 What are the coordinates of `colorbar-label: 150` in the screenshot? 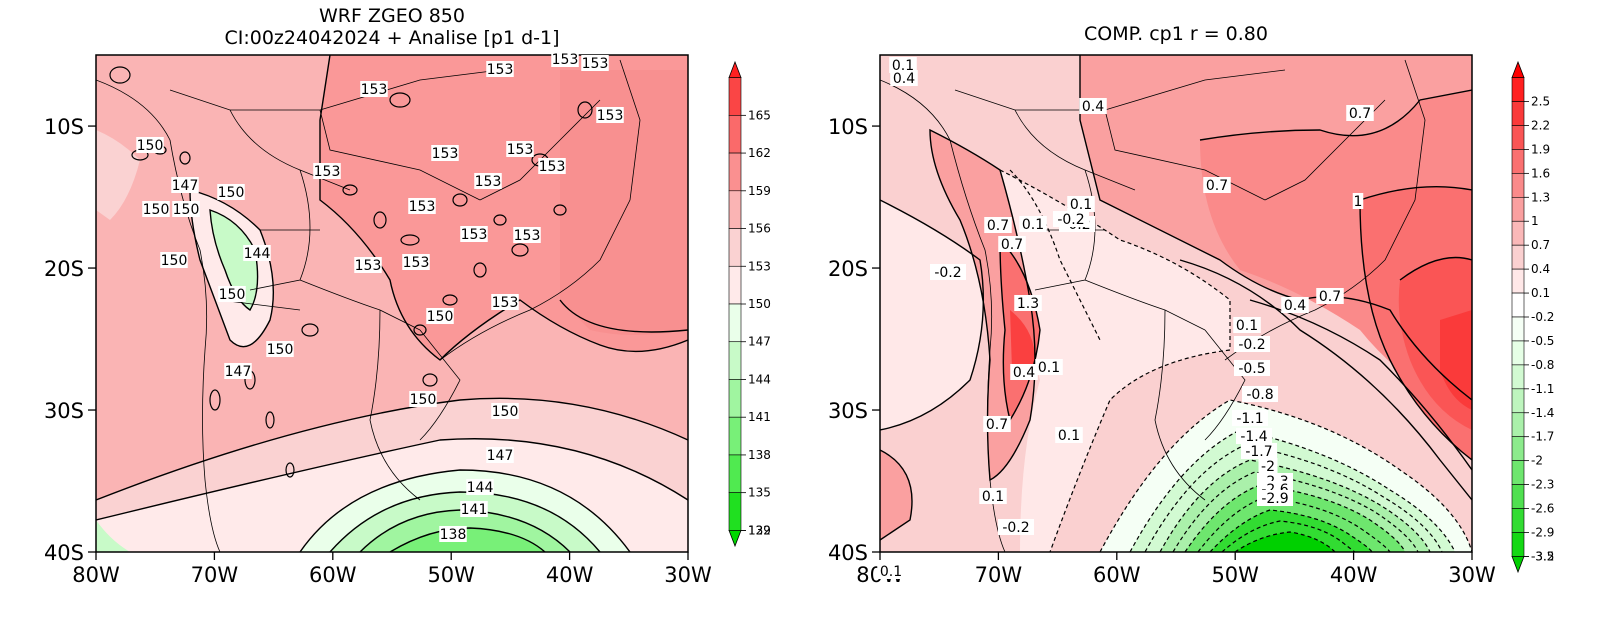 It's located at (759, 304).